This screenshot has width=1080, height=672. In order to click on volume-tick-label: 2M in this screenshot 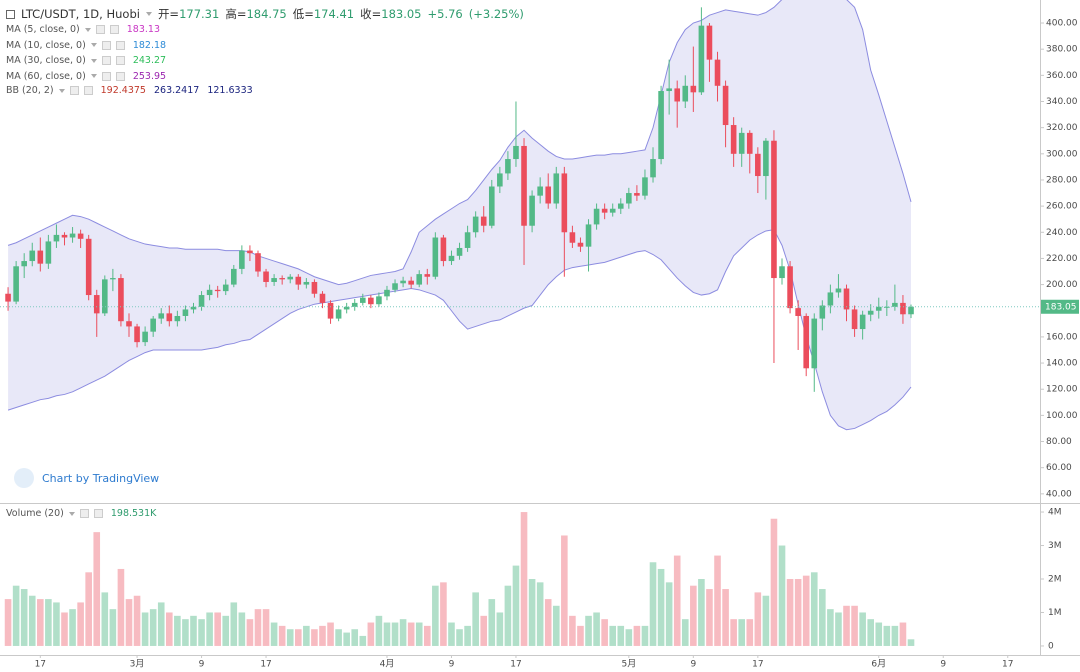, I will do `click(1055, 580)`.